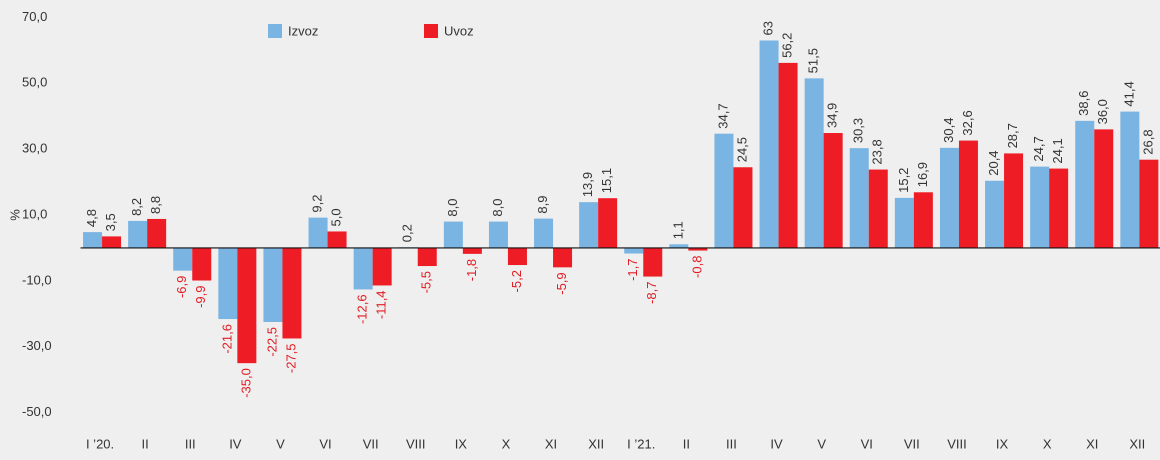 Image resolution: width=1160 pixels, height=460 pixels. I want to click on value-label: 24,7, so click(1038, 148).